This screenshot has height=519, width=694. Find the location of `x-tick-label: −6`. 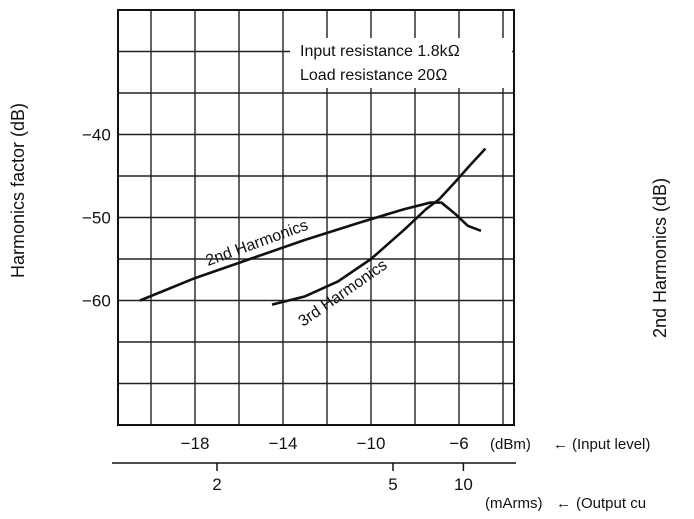

x-tick-label: −6 is located at coordinates (458, 443).